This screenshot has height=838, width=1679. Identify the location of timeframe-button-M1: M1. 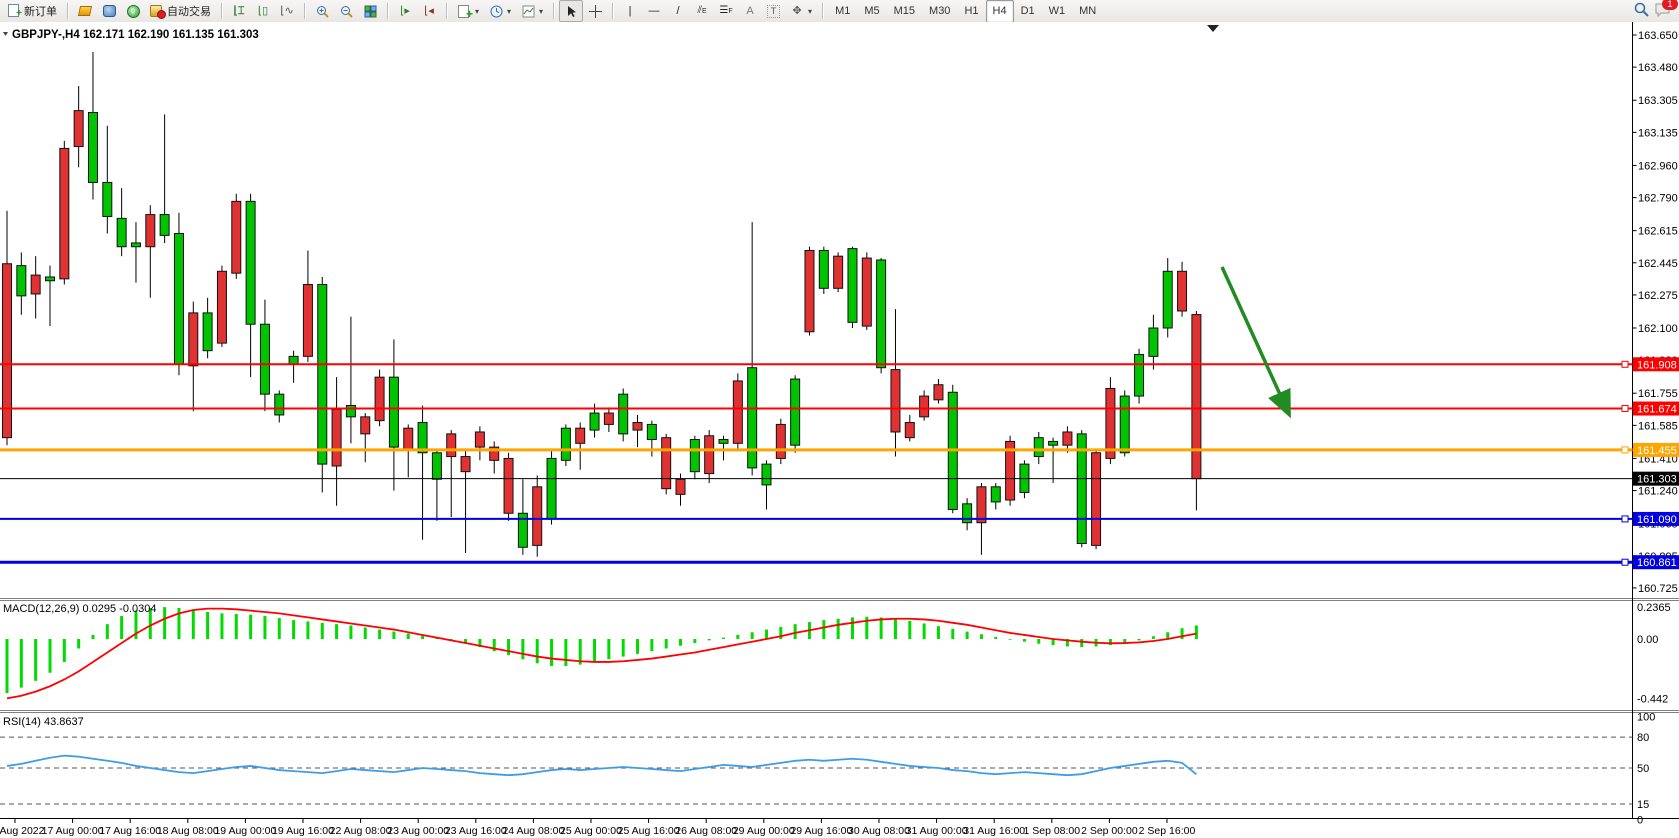
(843, 11).